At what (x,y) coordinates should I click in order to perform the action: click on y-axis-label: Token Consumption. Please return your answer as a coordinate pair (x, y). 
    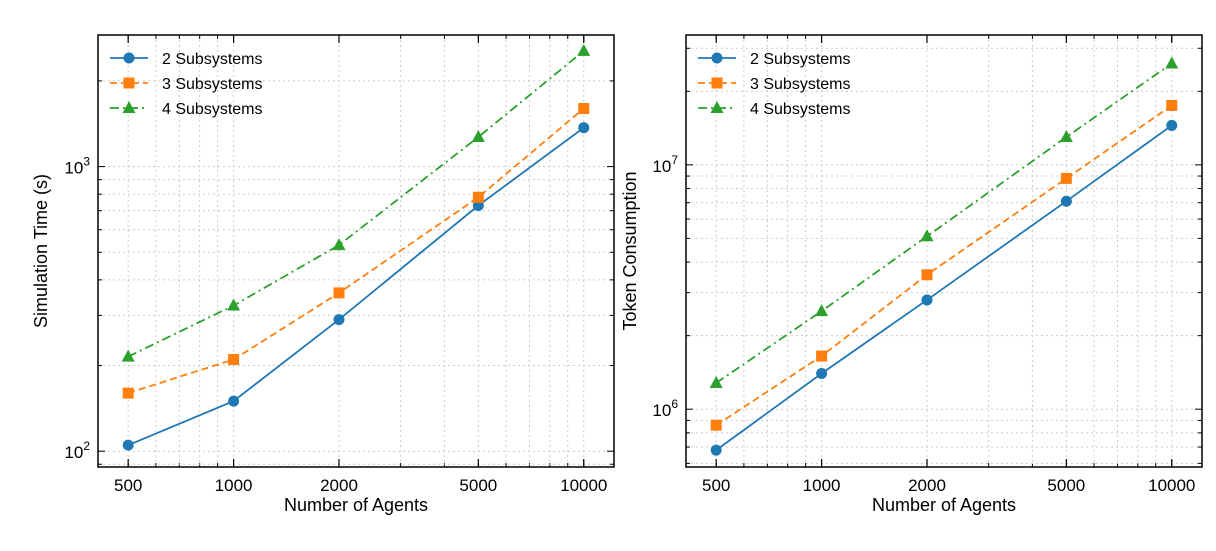
    Looking at the image, I should click on (630, 250).